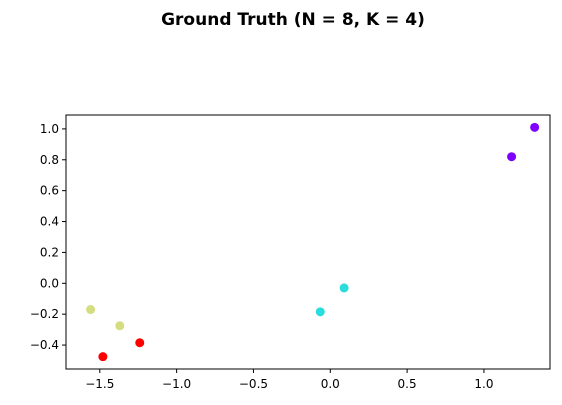 This screenshot has width=562, height=405. I want to click on y-tick-label: 0.2, so click(49, 252).